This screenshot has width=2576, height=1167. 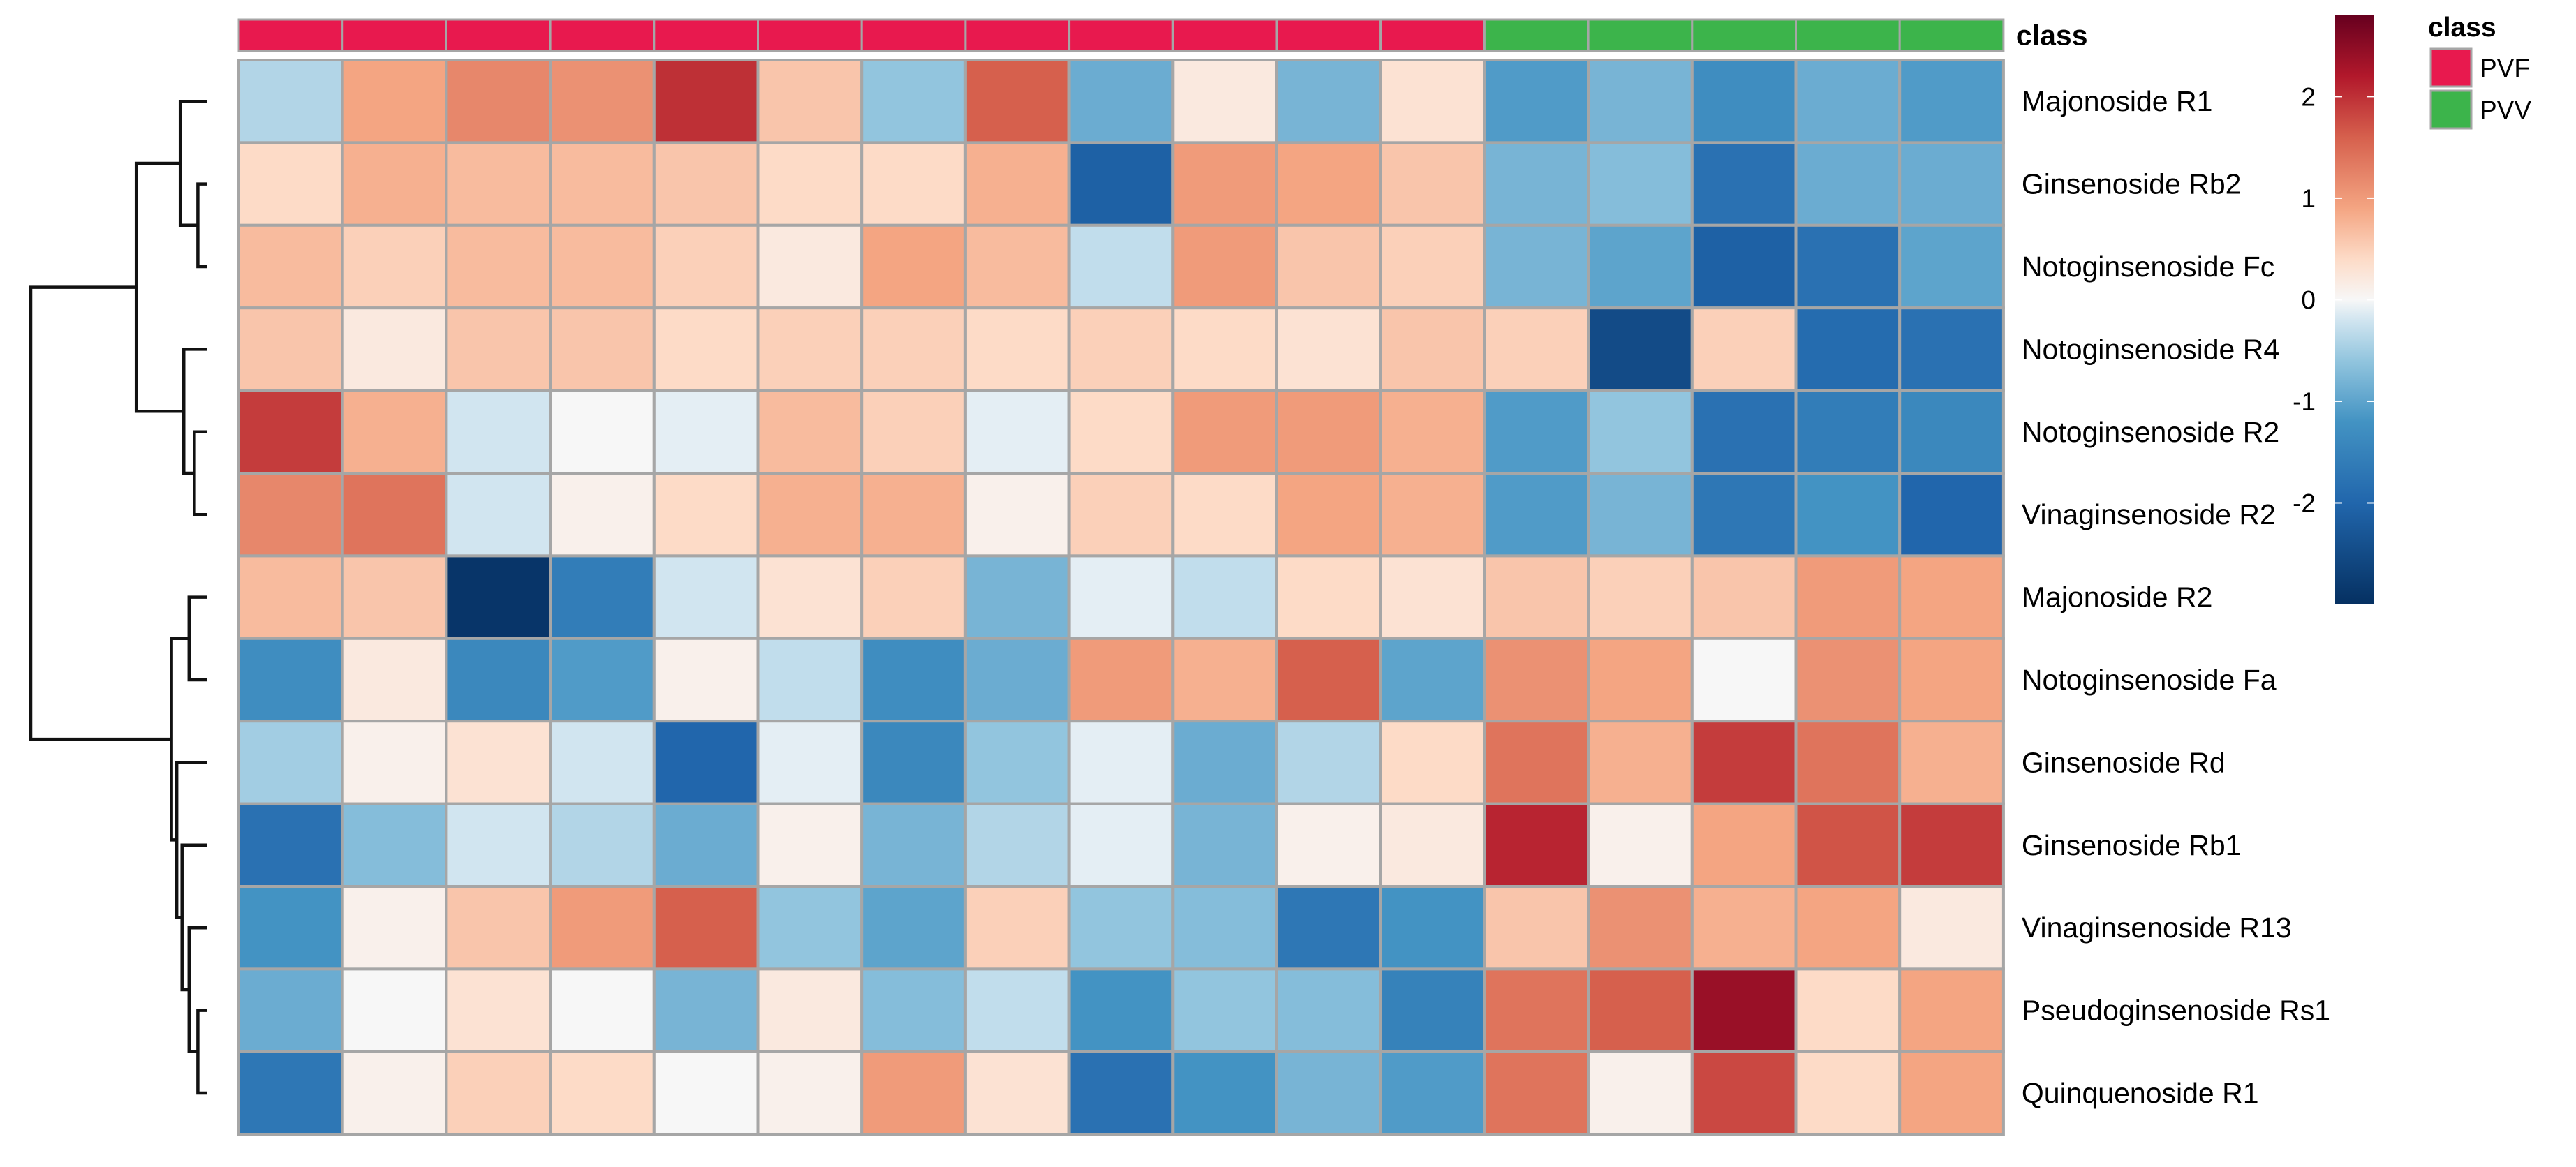 I want to click on row-label-4: Notoginsenoside R2, so click(x=2150, y=432).